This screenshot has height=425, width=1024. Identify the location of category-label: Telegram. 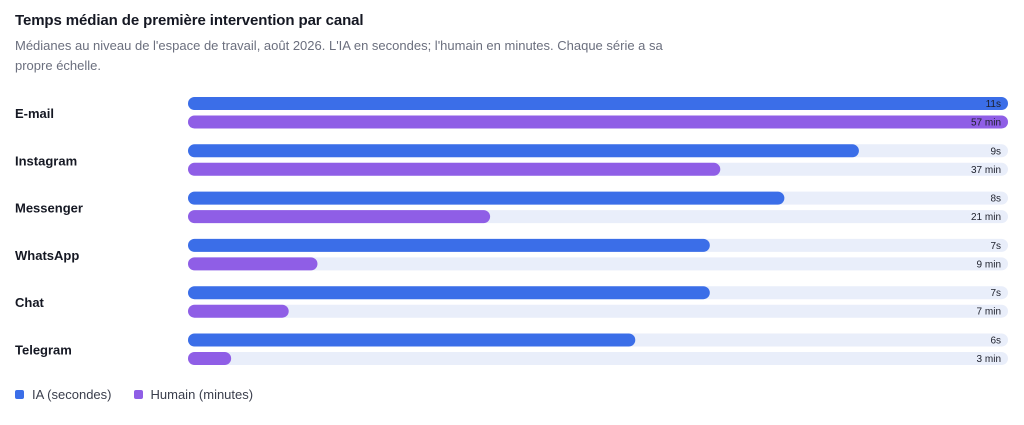
(43, 350).